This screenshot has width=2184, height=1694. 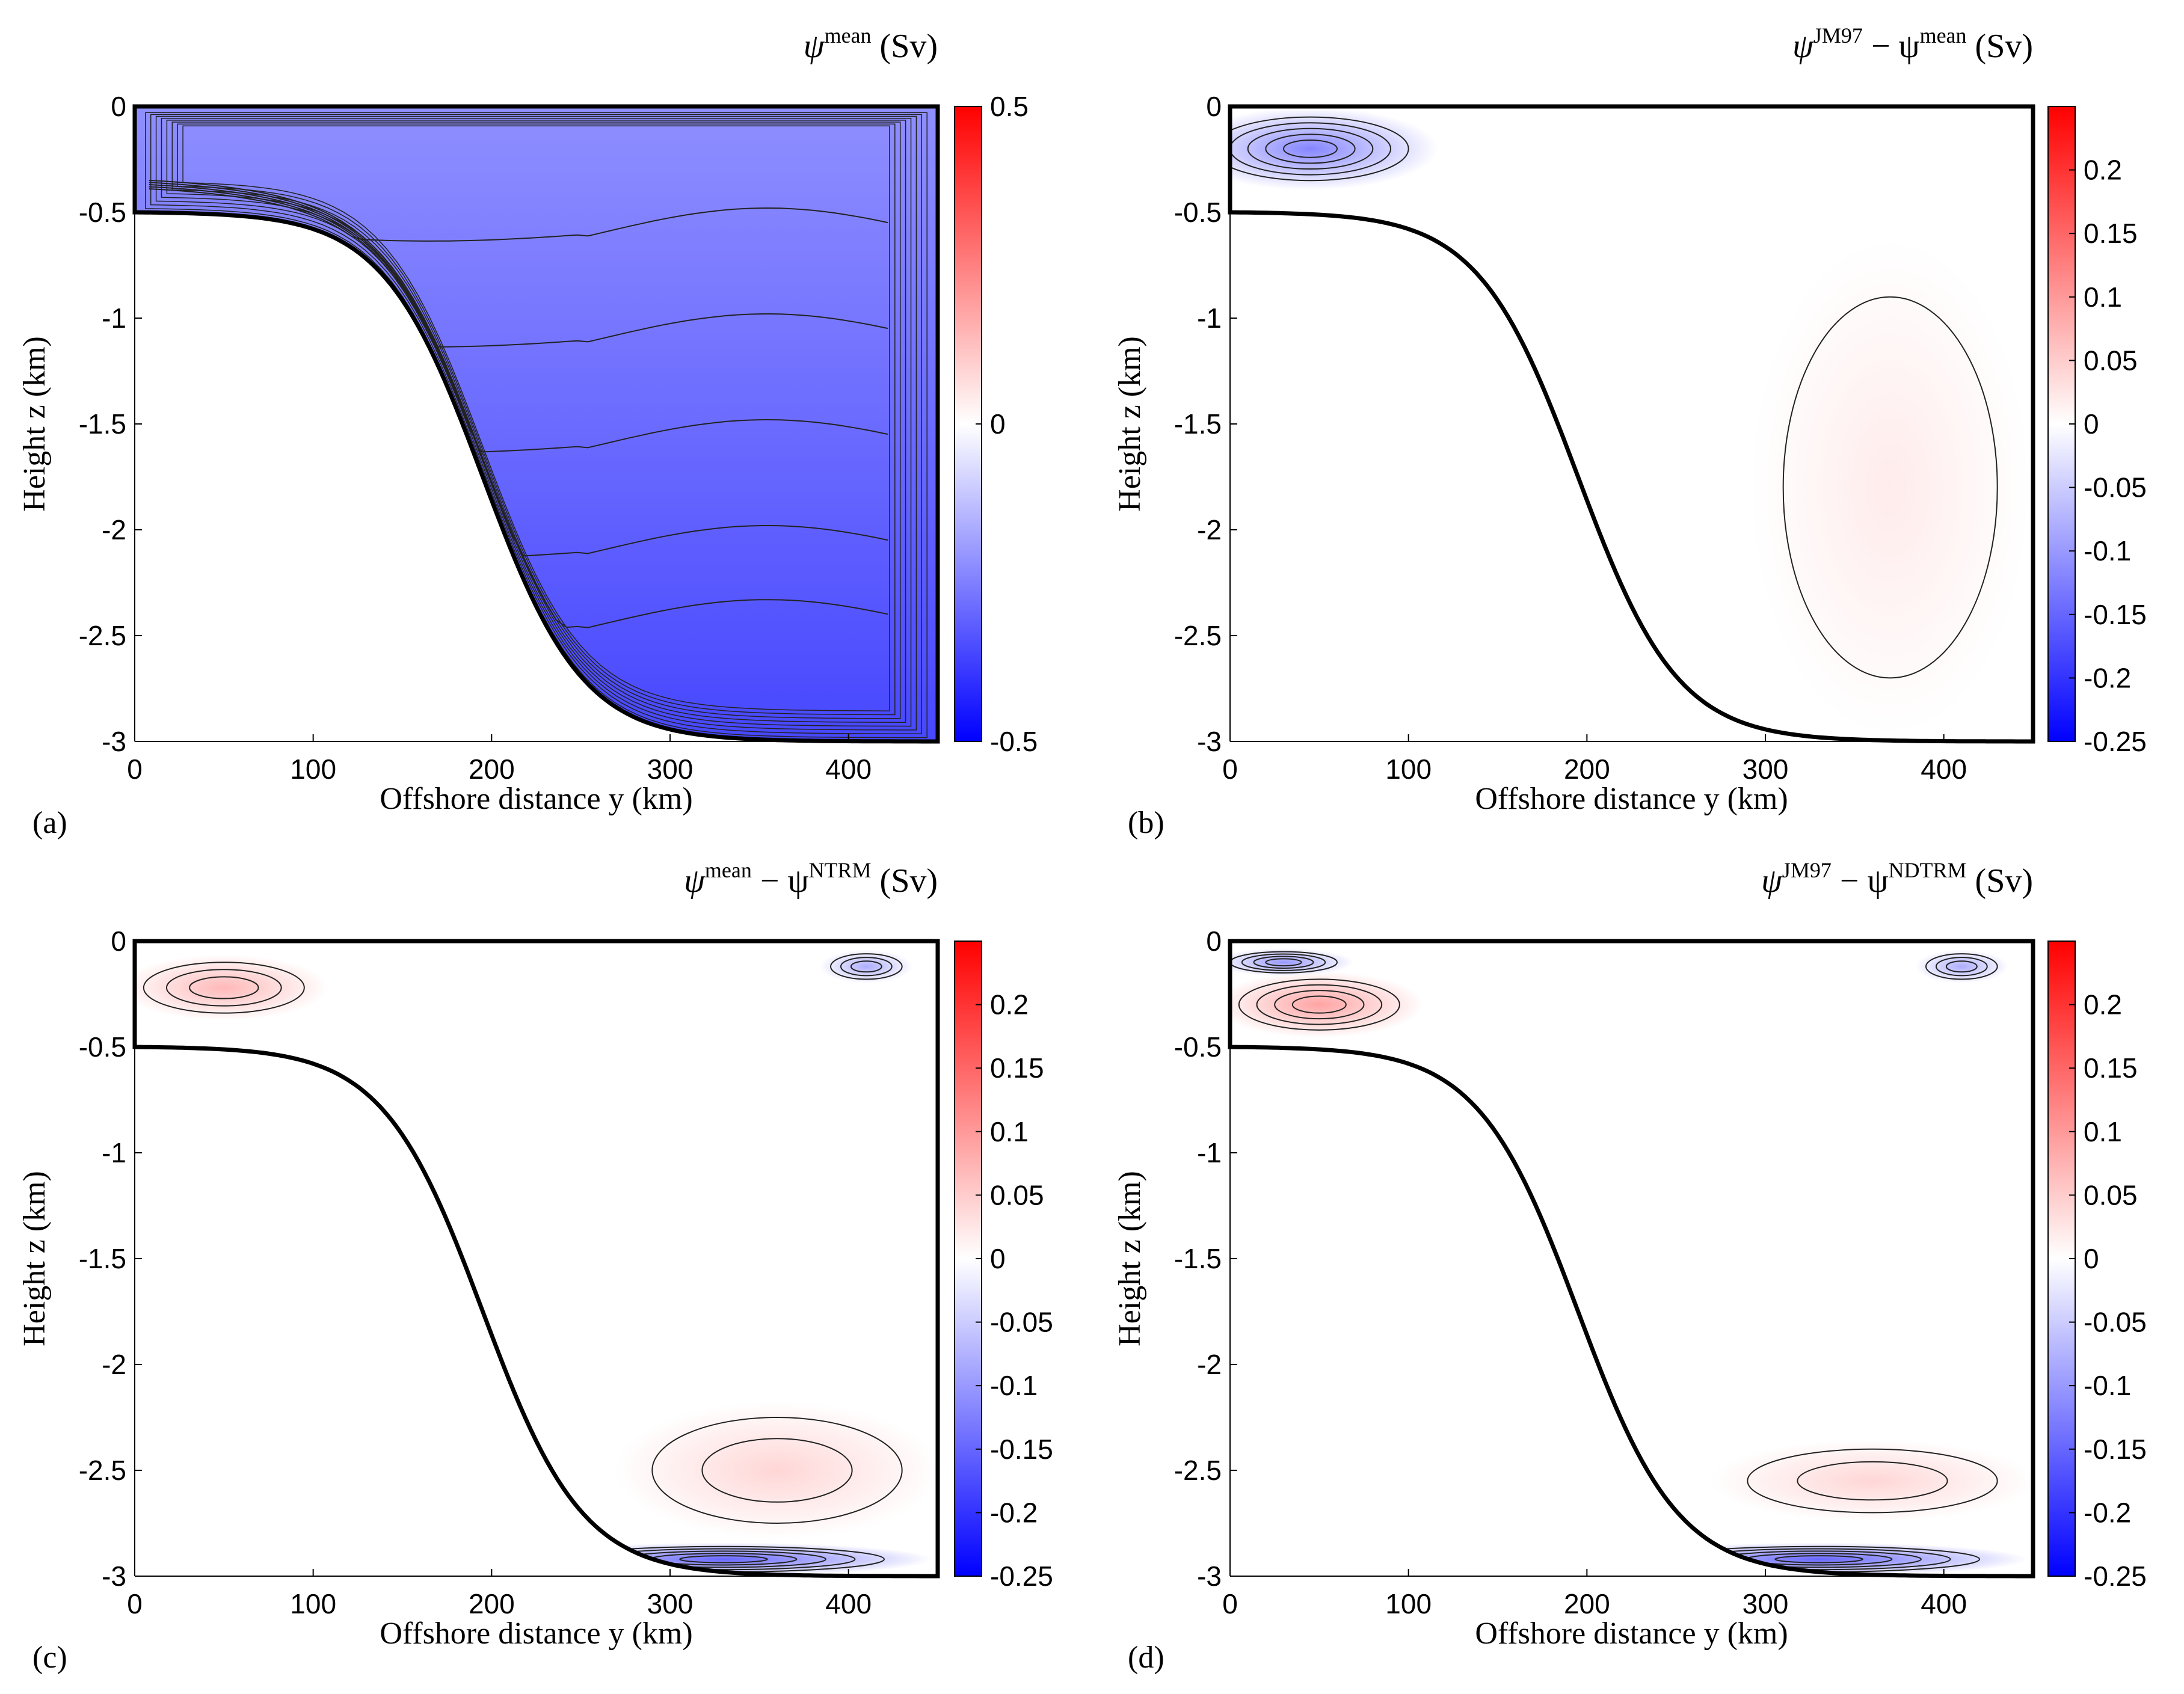 What do you see at coordinates (1912, 44) in the screenshot?
I see `panel-title: ψJM97 − ψmean (Sv)` at bounding box center [1912, 44].